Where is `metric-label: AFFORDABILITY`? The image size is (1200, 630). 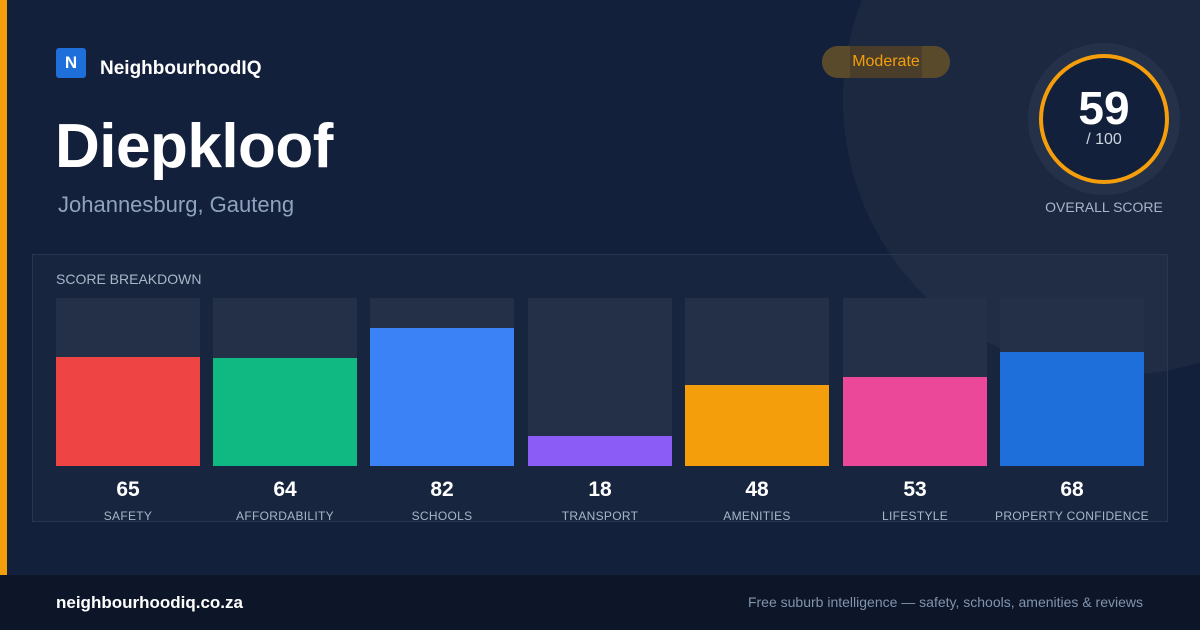 metric-label: AFFORDABILITY is located at coordinates (285, 516).